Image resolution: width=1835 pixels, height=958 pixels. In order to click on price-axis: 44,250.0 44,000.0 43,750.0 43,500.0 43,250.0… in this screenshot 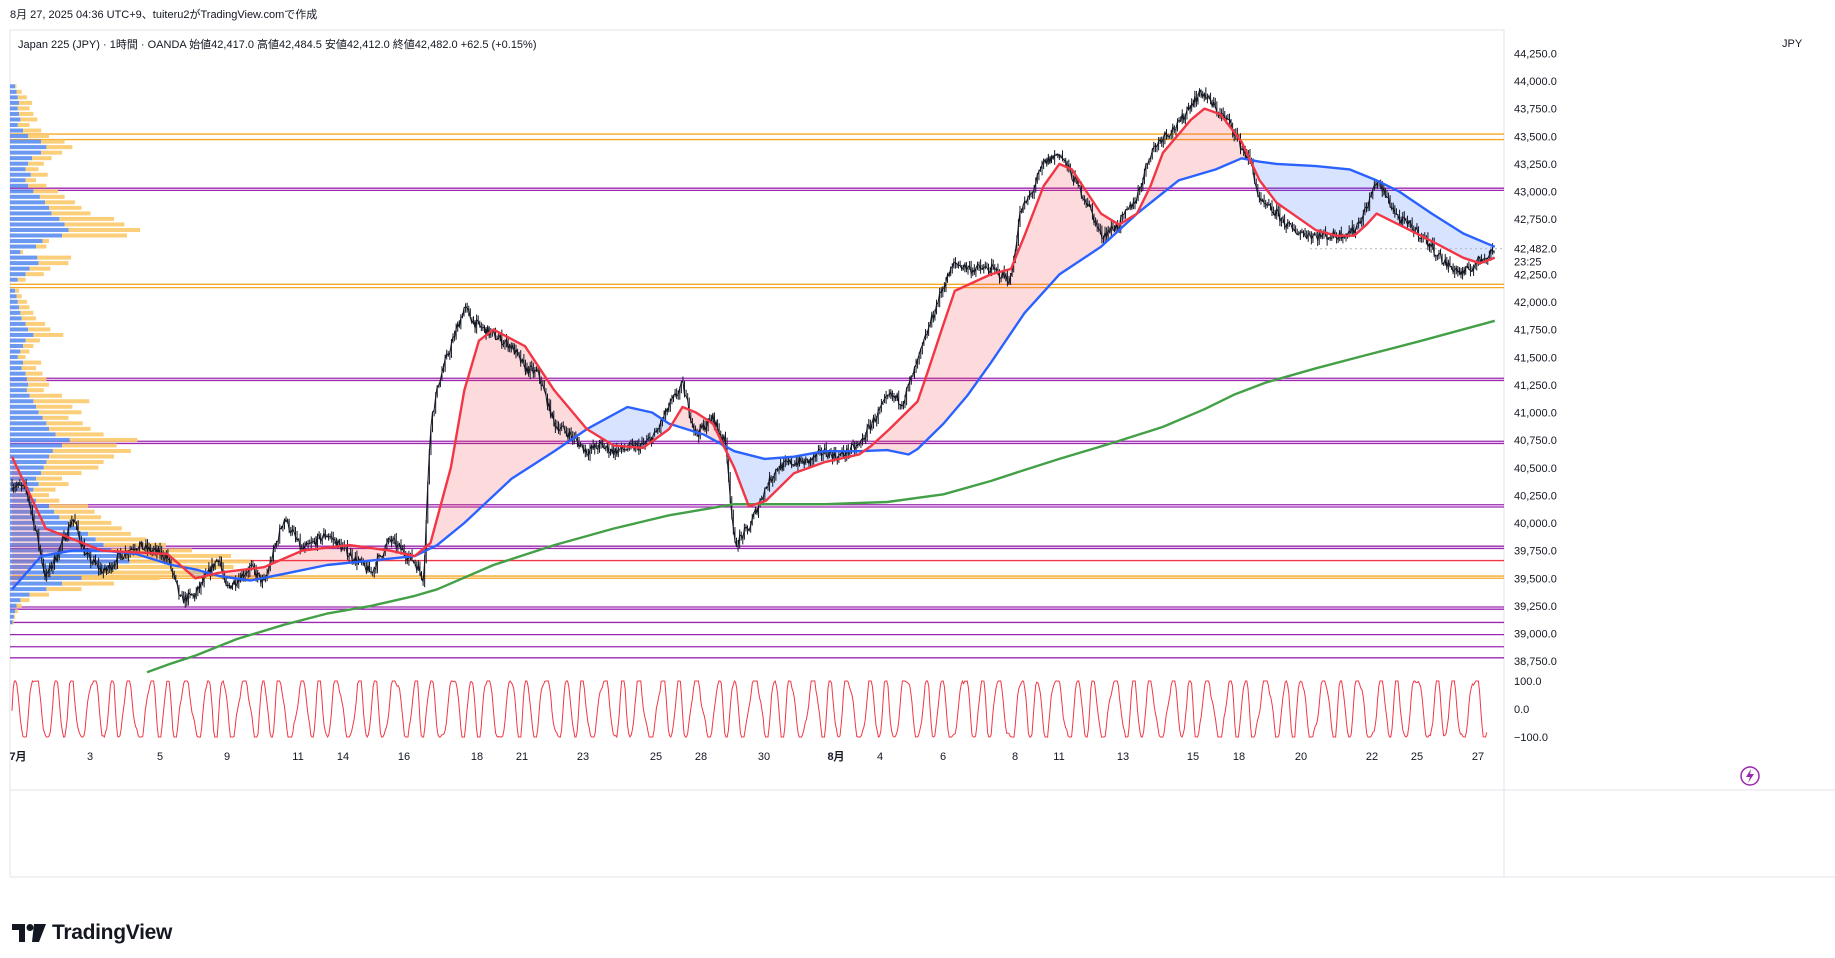, I will do `click(1535, 358)`.